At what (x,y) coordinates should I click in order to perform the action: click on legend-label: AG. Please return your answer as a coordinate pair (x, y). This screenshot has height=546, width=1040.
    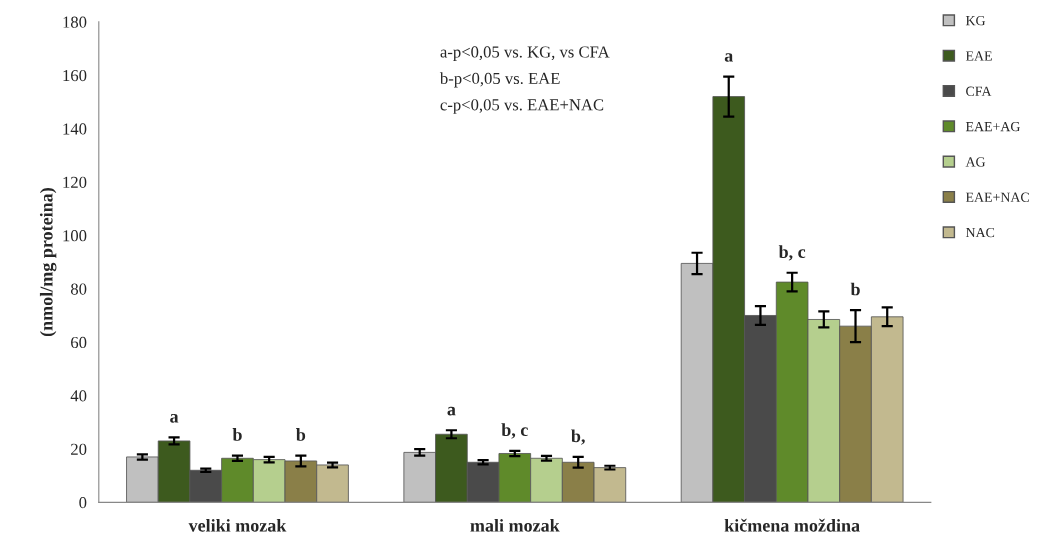
    Looking at the image, I should click on (975, 162).